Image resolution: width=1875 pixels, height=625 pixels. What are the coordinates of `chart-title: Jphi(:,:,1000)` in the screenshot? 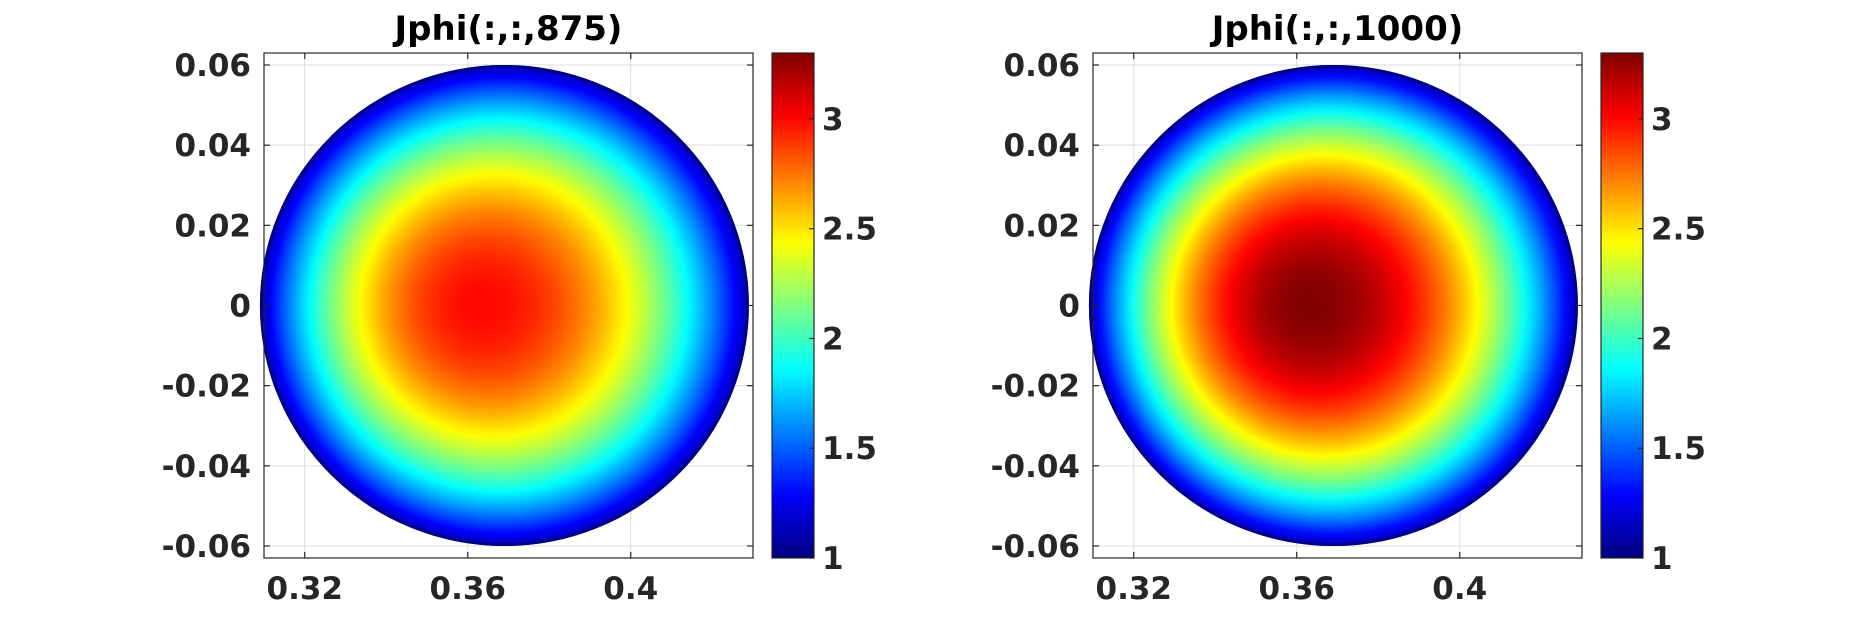 It's located at (1337, 29).